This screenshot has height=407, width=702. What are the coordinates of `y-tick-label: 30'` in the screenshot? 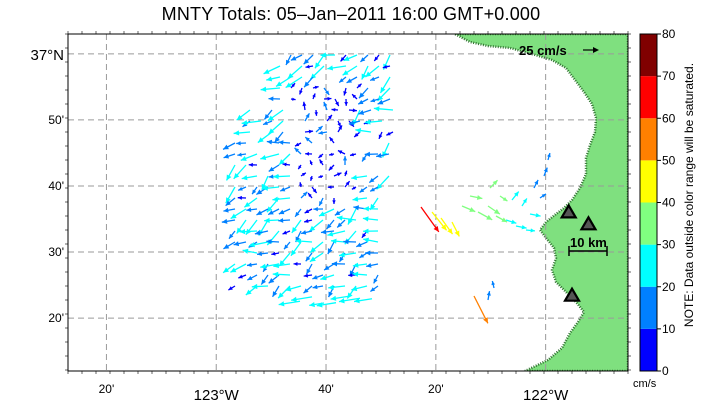 It's located at (56, 252).